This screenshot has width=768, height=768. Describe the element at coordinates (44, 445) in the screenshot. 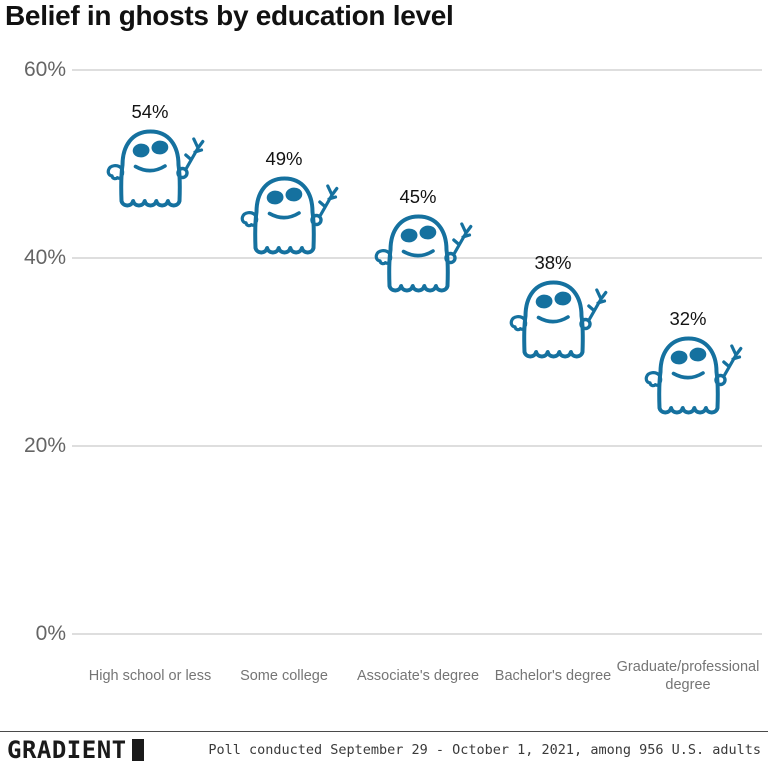

I see `y-tick-label: 20%` at that location.